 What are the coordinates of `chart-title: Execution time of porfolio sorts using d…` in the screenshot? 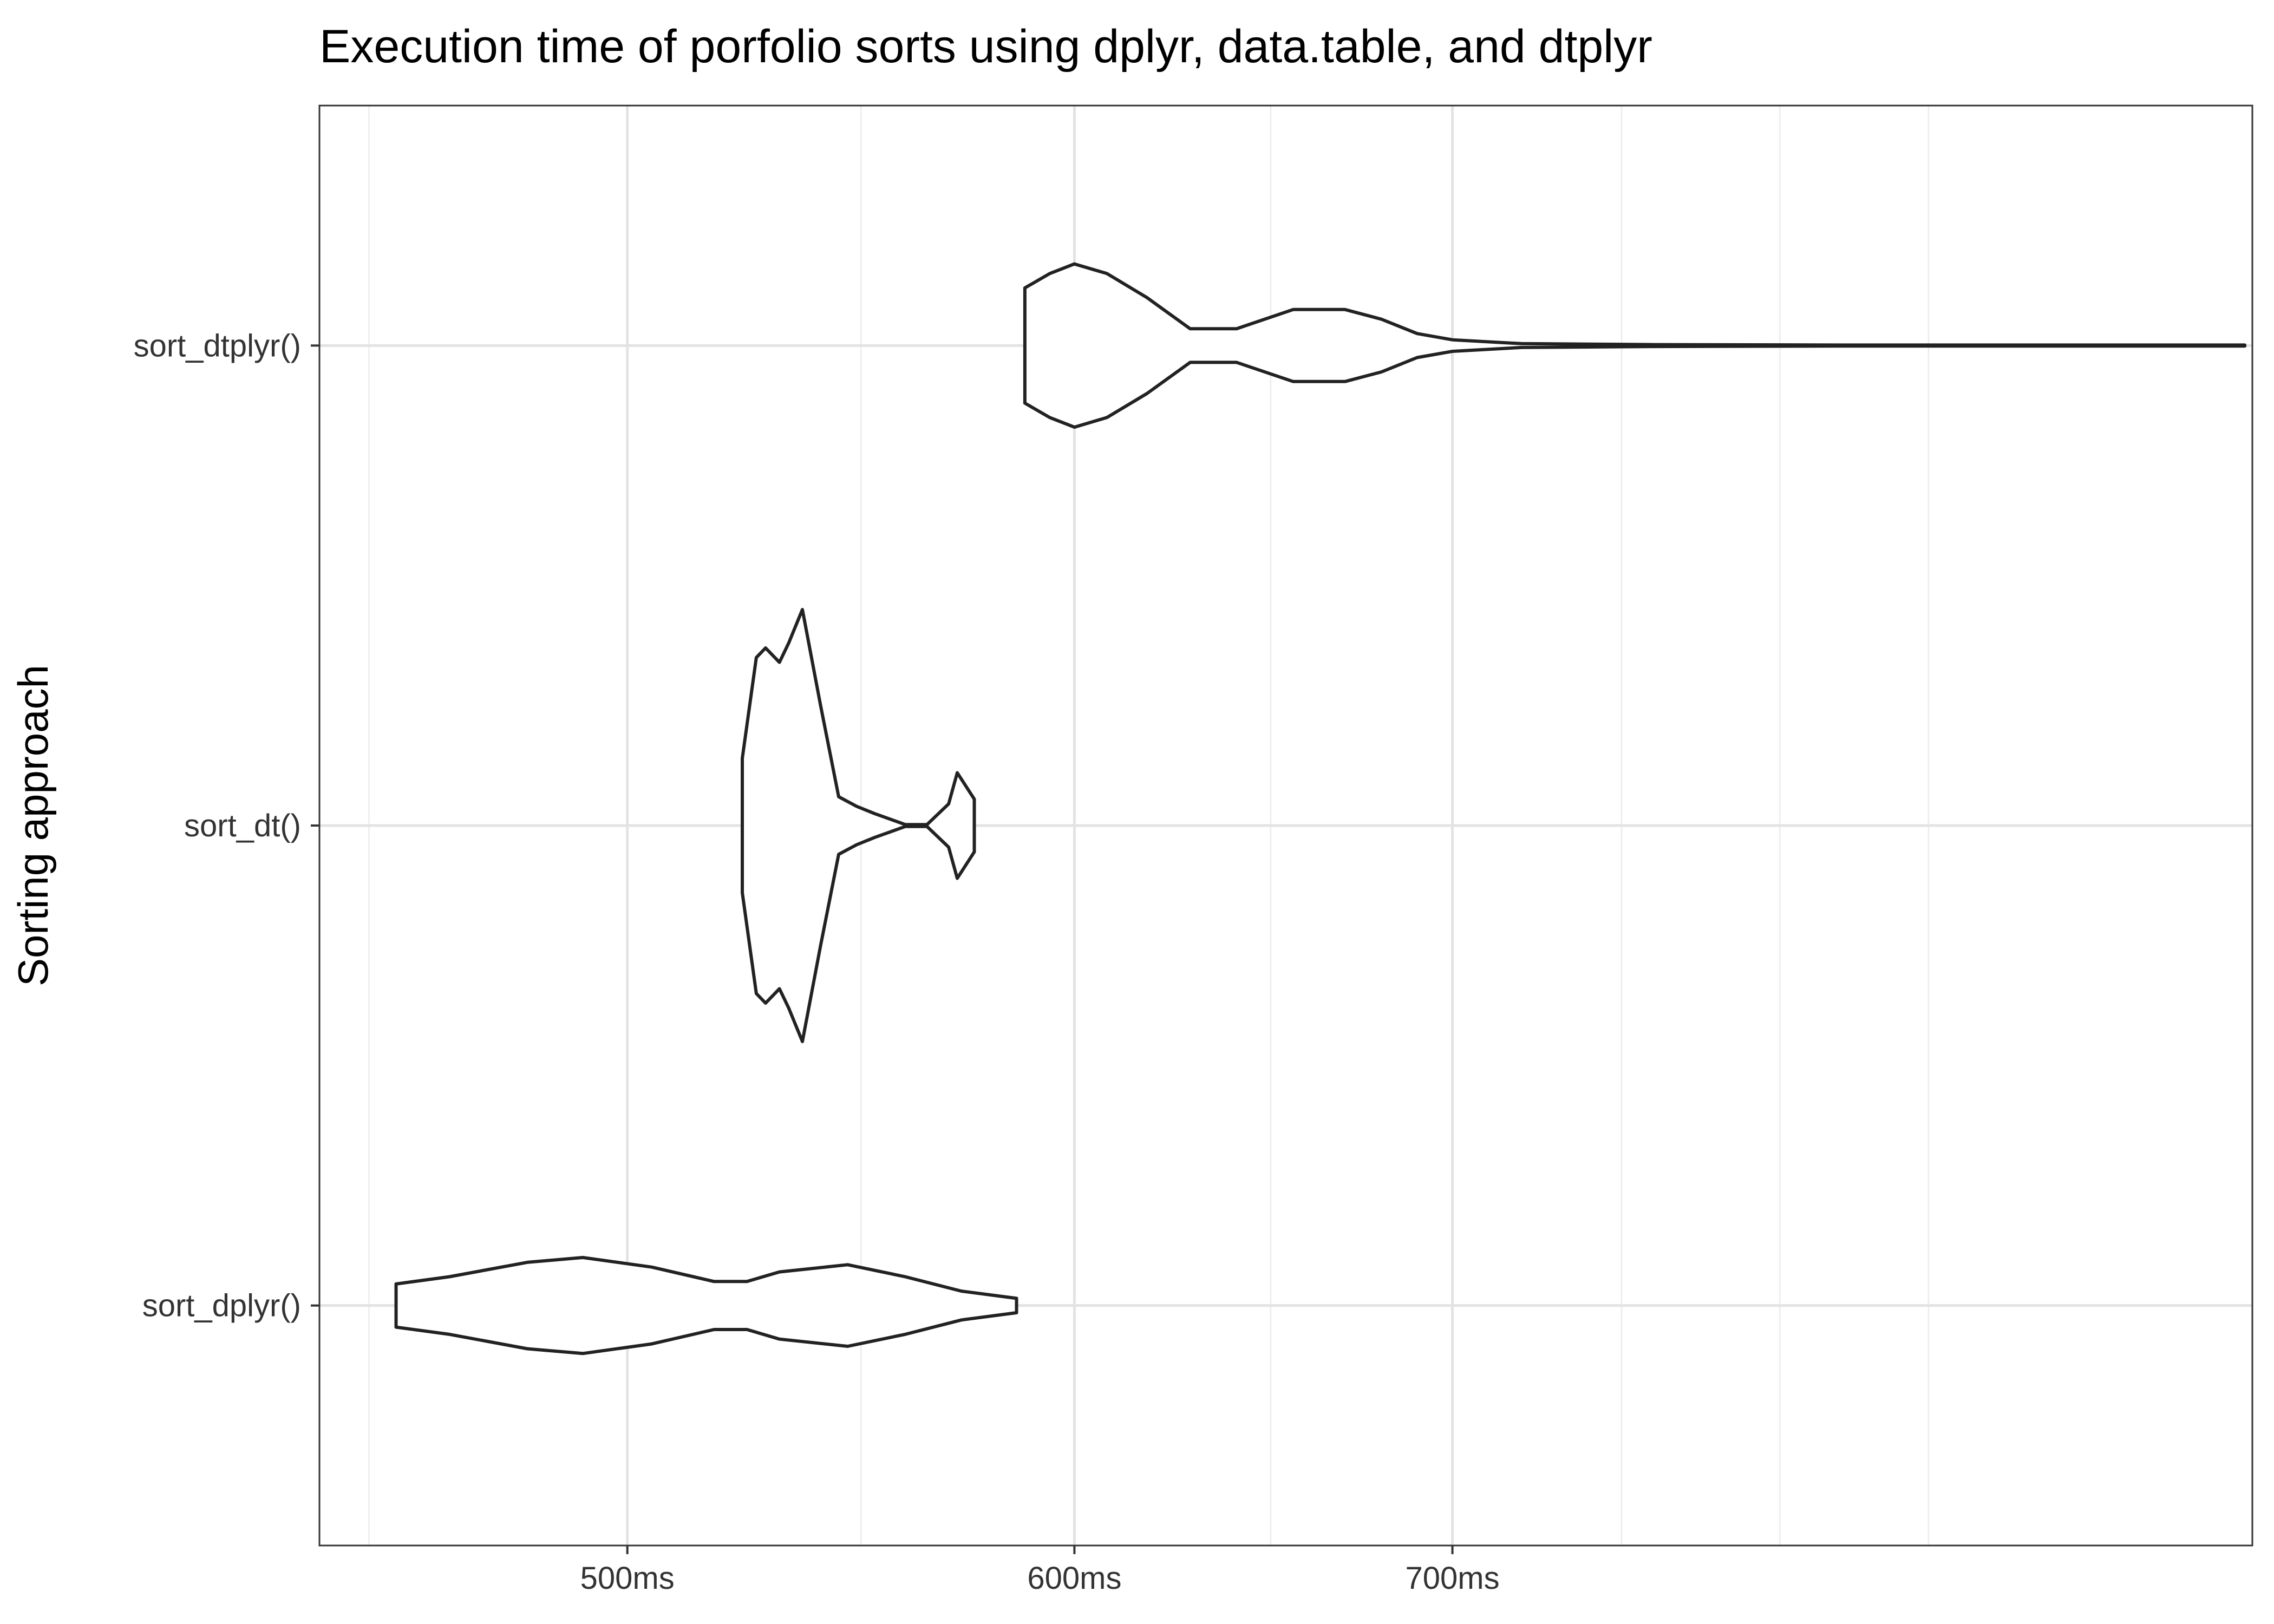 It's located at (986, 47).